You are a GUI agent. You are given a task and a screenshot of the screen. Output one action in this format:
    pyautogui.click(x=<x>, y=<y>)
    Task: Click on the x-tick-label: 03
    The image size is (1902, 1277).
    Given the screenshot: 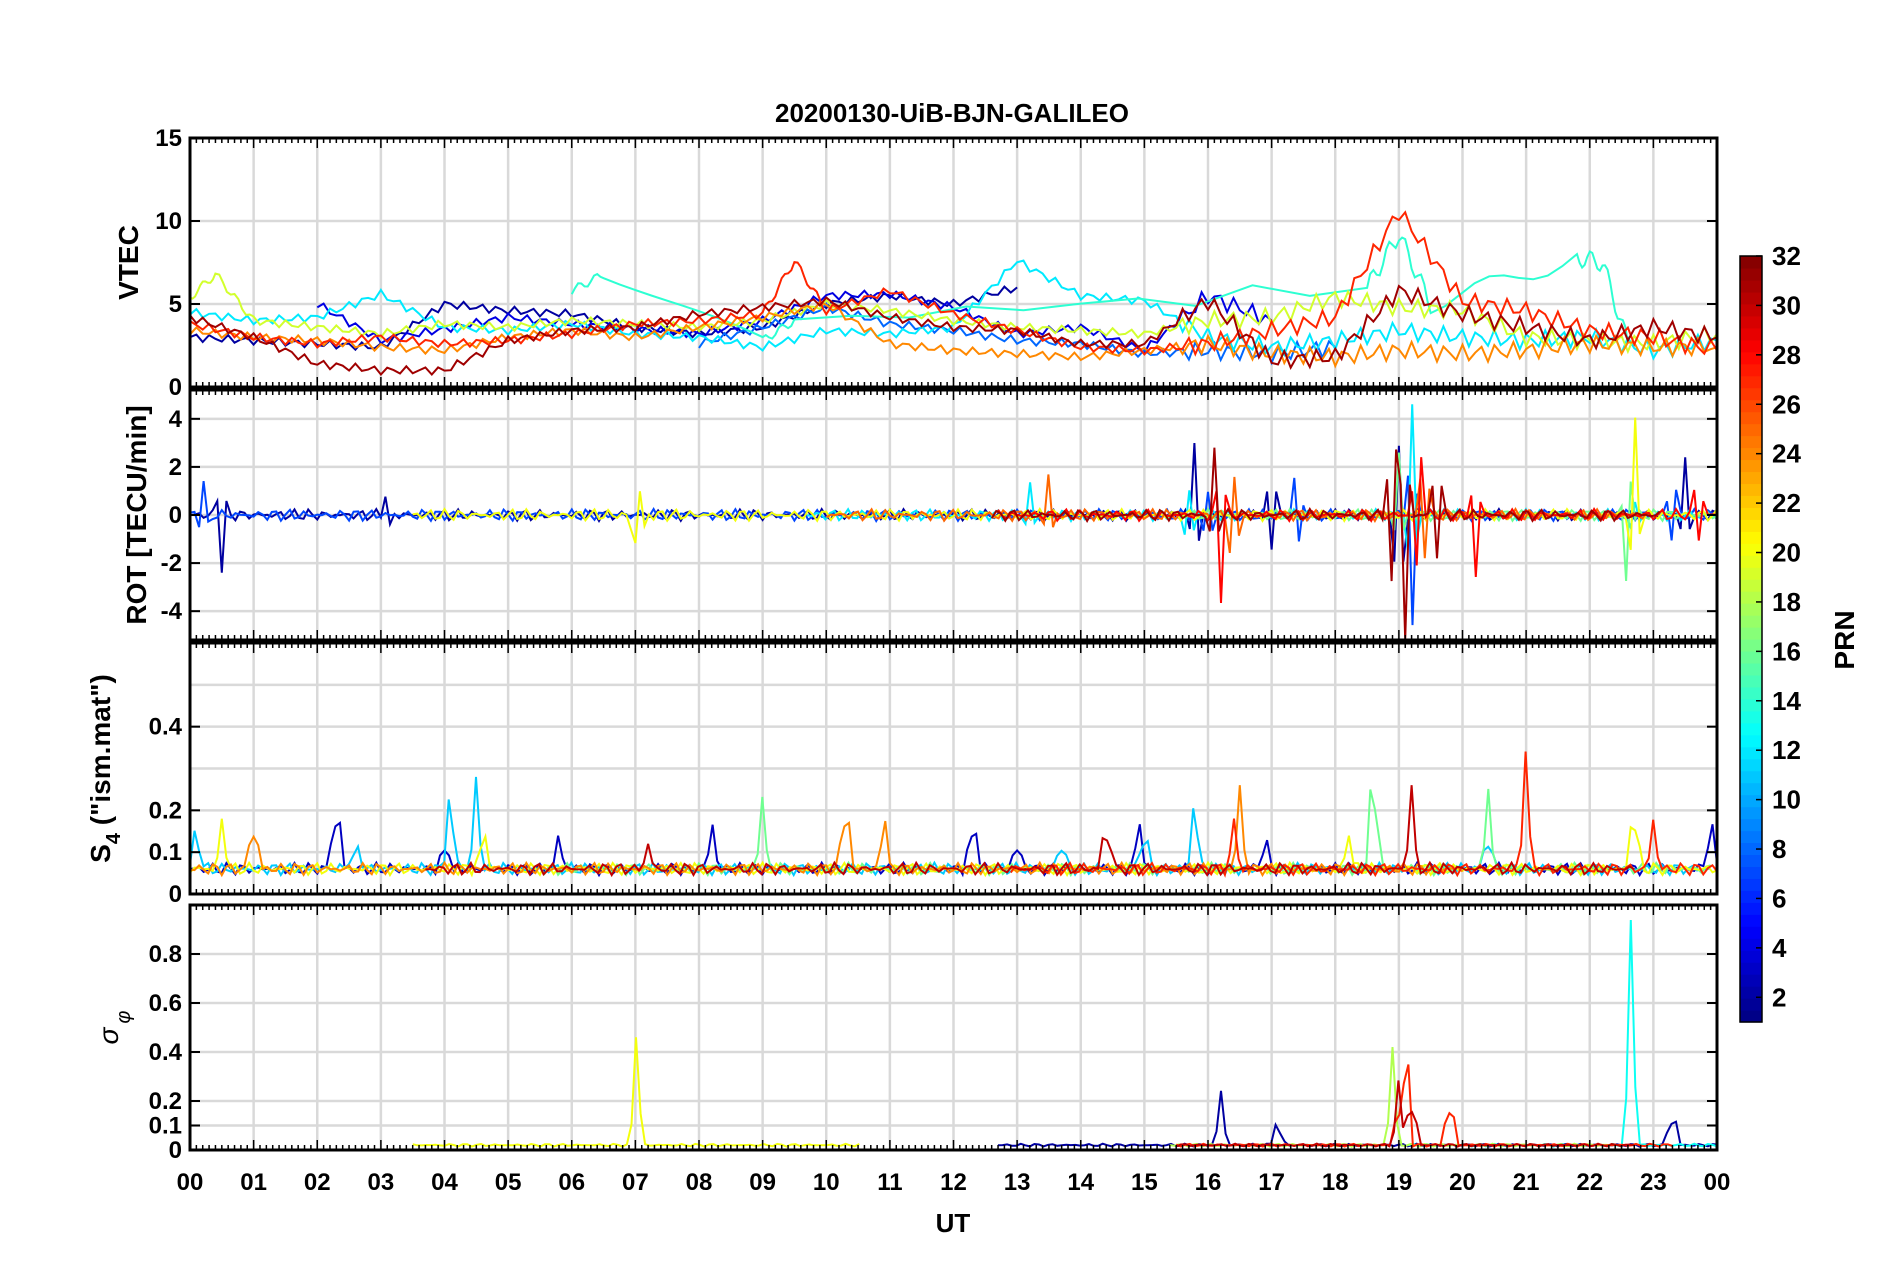 What is the action you would take?
    pyautogui.click(x=381, y=1182)
    